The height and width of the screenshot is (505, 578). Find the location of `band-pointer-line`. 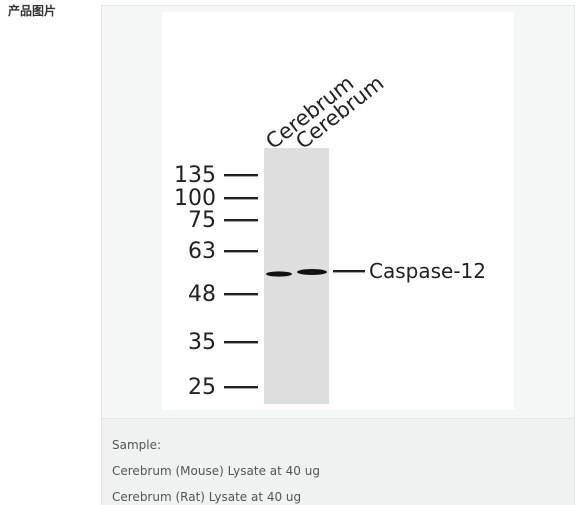

band-pointer-line is located at coordinates (349, 271).